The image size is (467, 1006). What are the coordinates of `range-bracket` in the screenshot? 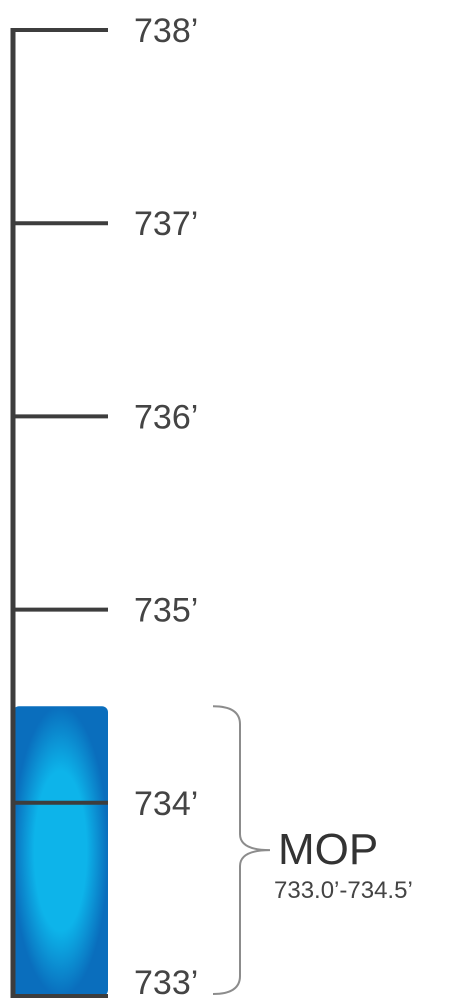 It's located at (241, 850).